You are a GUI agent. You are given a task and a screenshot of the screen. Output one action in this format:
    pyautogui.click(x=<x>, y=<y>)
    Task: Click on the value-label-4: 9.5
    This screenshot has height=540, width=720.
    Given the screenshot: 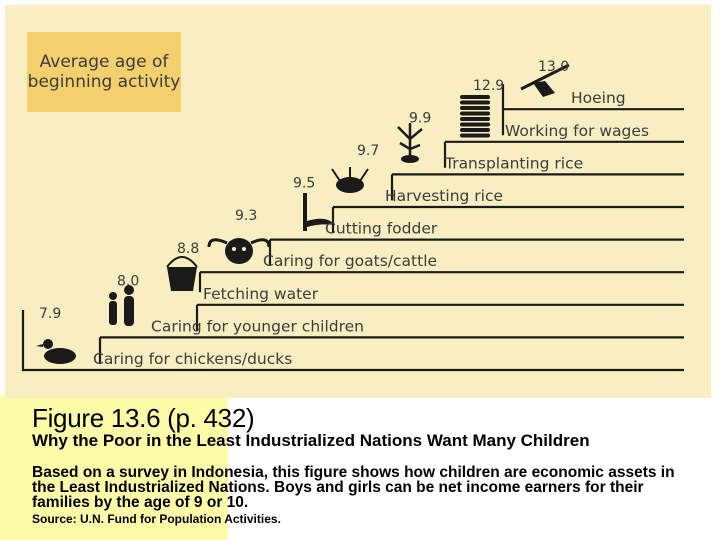 What is the action you would take?
    pyautogui.click(x=304, y=184)
    